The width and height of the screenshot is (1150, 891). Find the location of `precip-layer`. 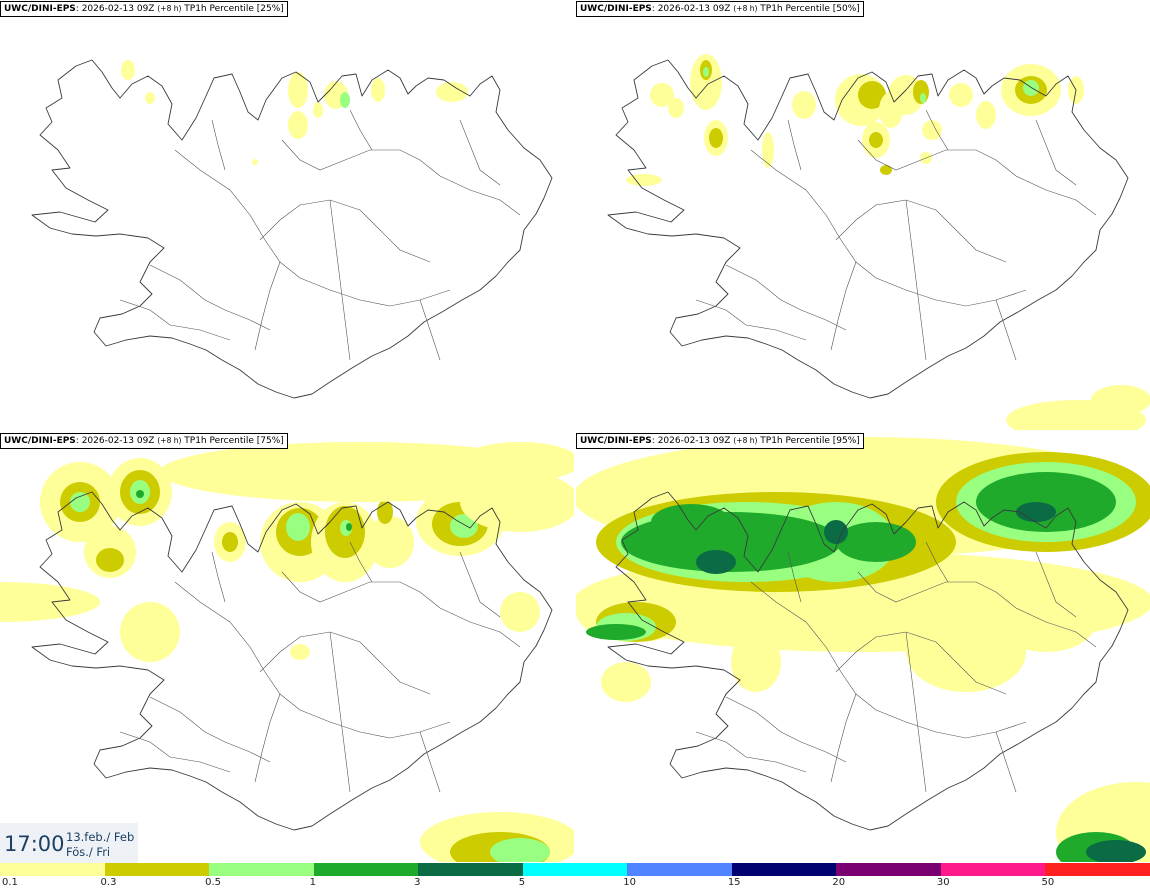

precip-layer is located at coordinates (294, 112).